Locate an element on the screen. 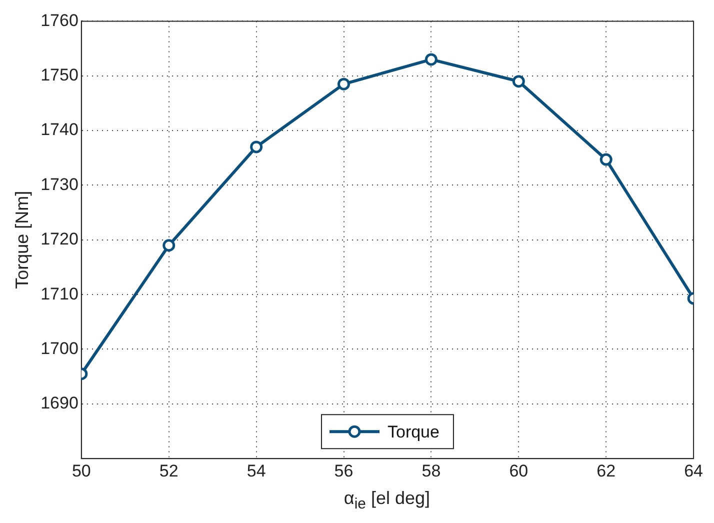 The height and width of the screenshot is (523, 714). legend-label: Torque is located at coordinates (413, 432).